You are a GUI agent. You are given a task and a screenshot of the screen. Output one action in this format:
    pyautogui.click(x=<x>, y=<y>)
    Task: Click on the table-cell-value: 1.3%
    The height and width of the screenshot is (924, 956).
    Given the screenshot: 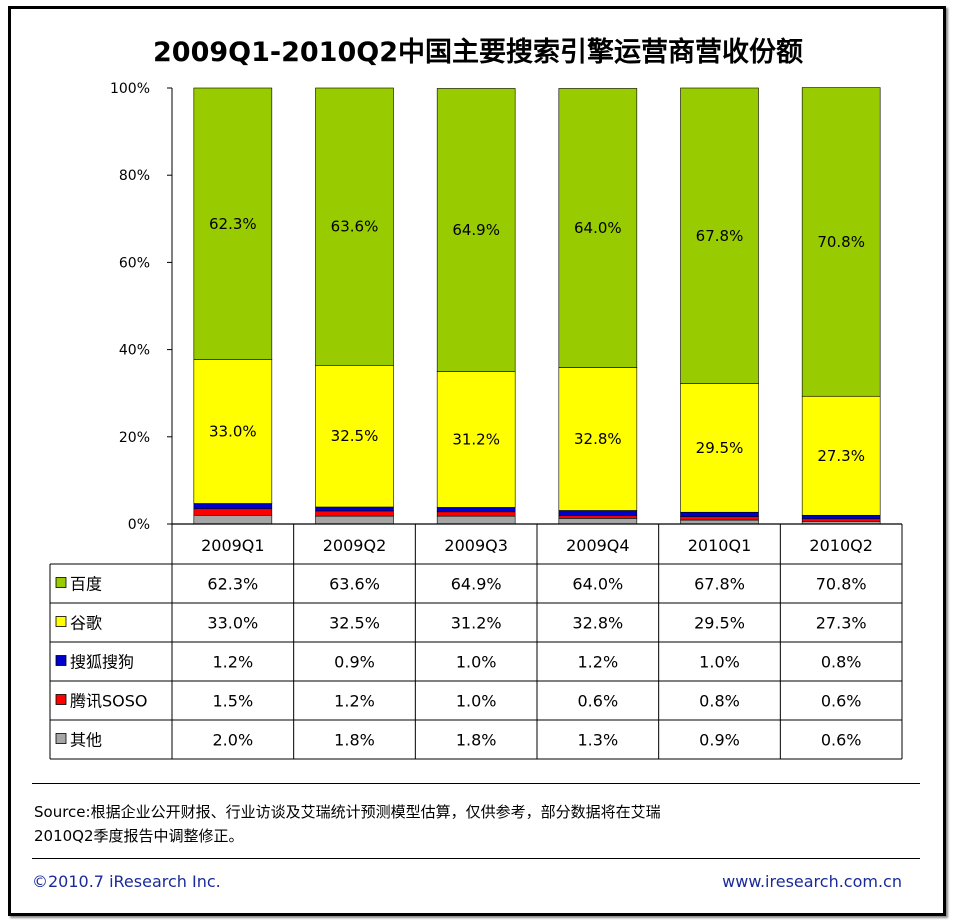 What is the action you would take?
    pyautogui.click(x=598, y=740)
    